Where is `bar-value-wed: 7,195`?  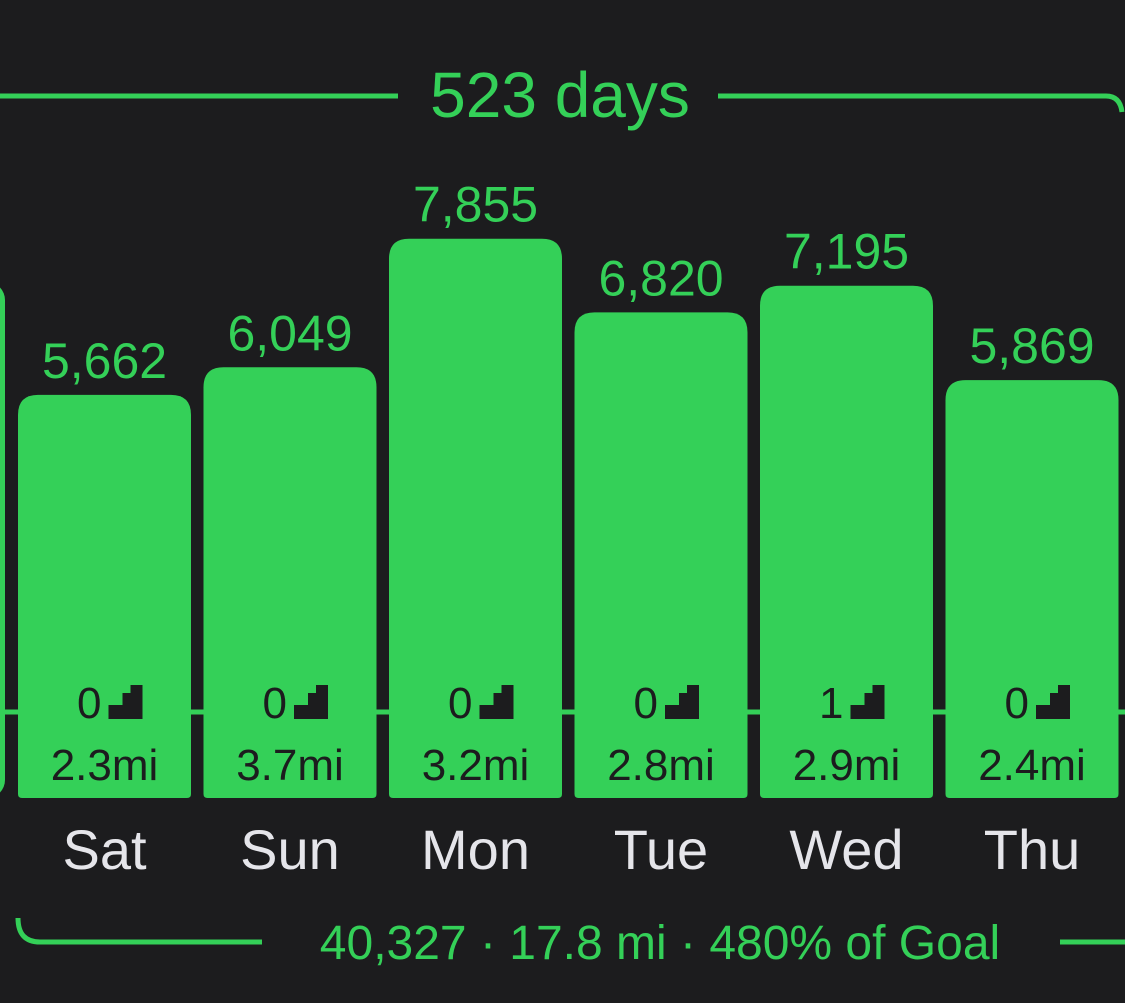 bar-value-wed: 7,195 is located at coordinates (846, 252).